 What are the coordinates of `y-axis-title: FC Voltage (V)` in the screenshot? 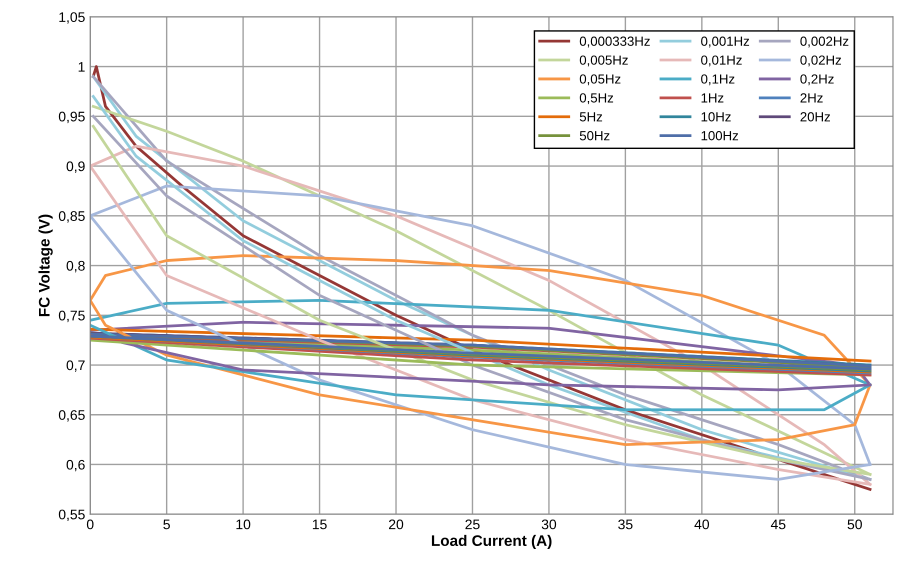 It's located at (45, 265).